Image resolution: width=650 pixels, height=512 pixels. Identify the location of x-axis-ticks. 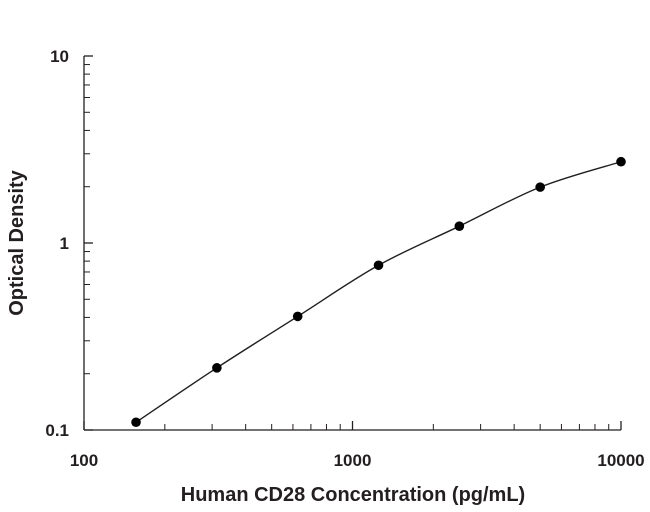
(352, 425).